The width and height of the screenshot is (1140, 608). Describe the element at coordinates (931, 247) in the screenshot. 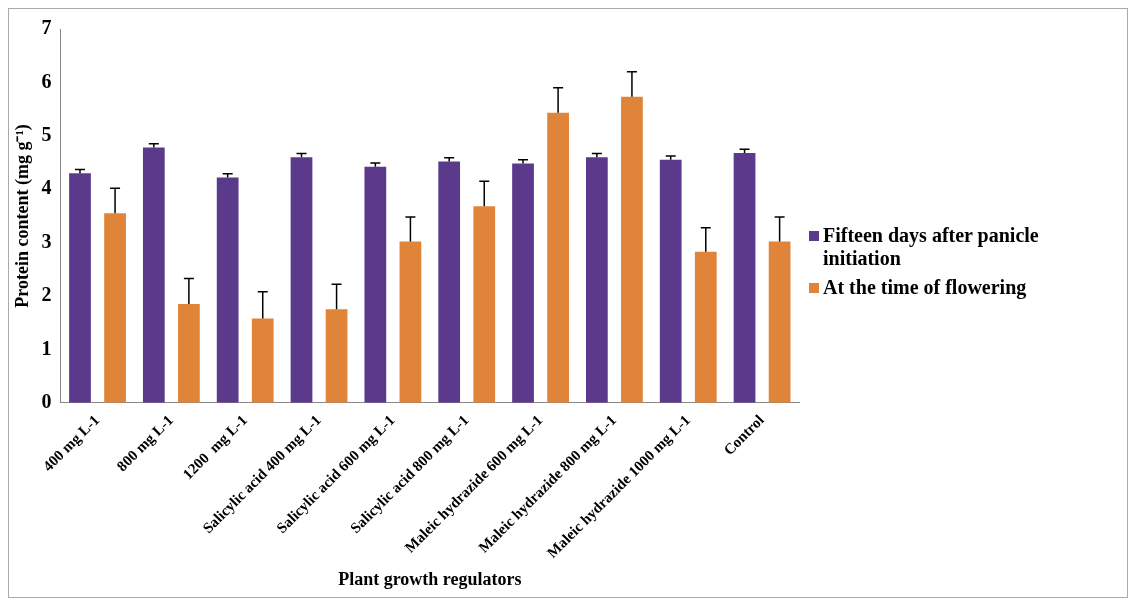

I see `legend-label: Fifteen days after panicle initiation` at that location.